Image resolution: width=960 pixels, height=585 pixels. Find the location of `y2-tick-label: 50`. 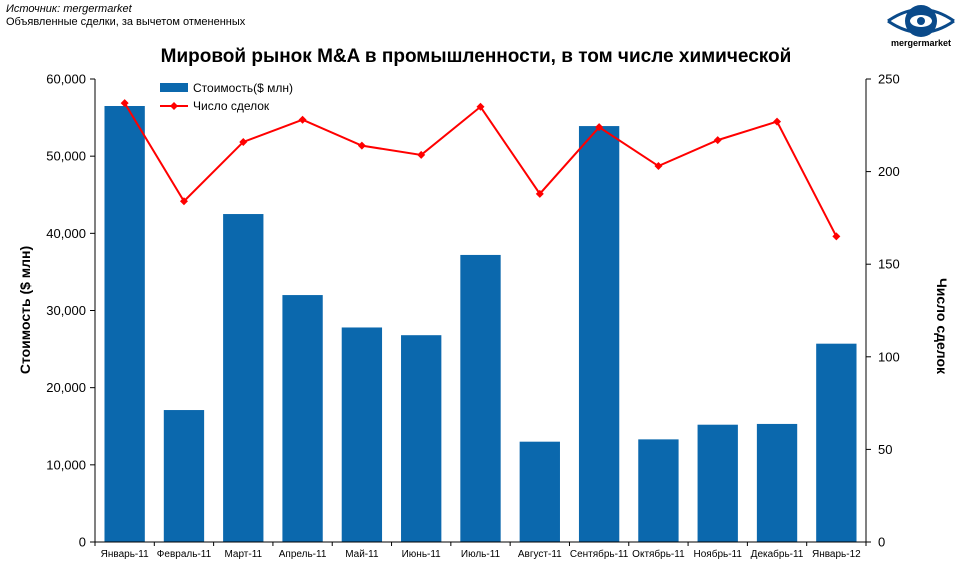

y2-tick-label: 50 is located at coordinates (885, 449).